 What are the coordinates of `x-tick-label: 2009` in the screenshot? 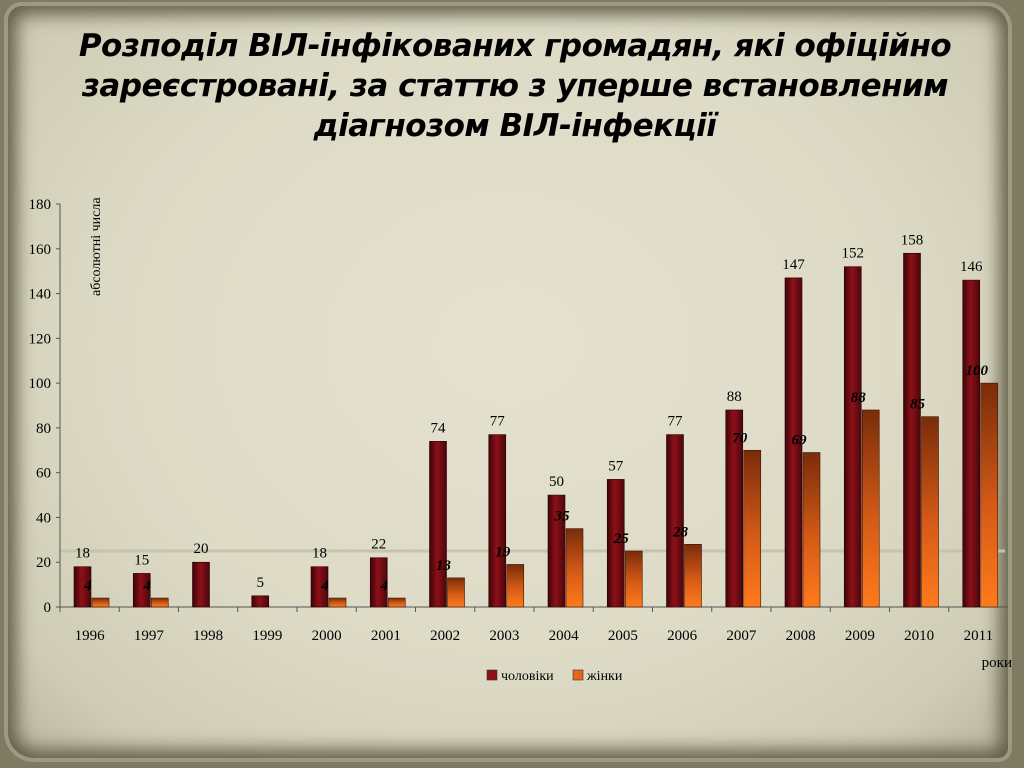 It's located at (860, 636).